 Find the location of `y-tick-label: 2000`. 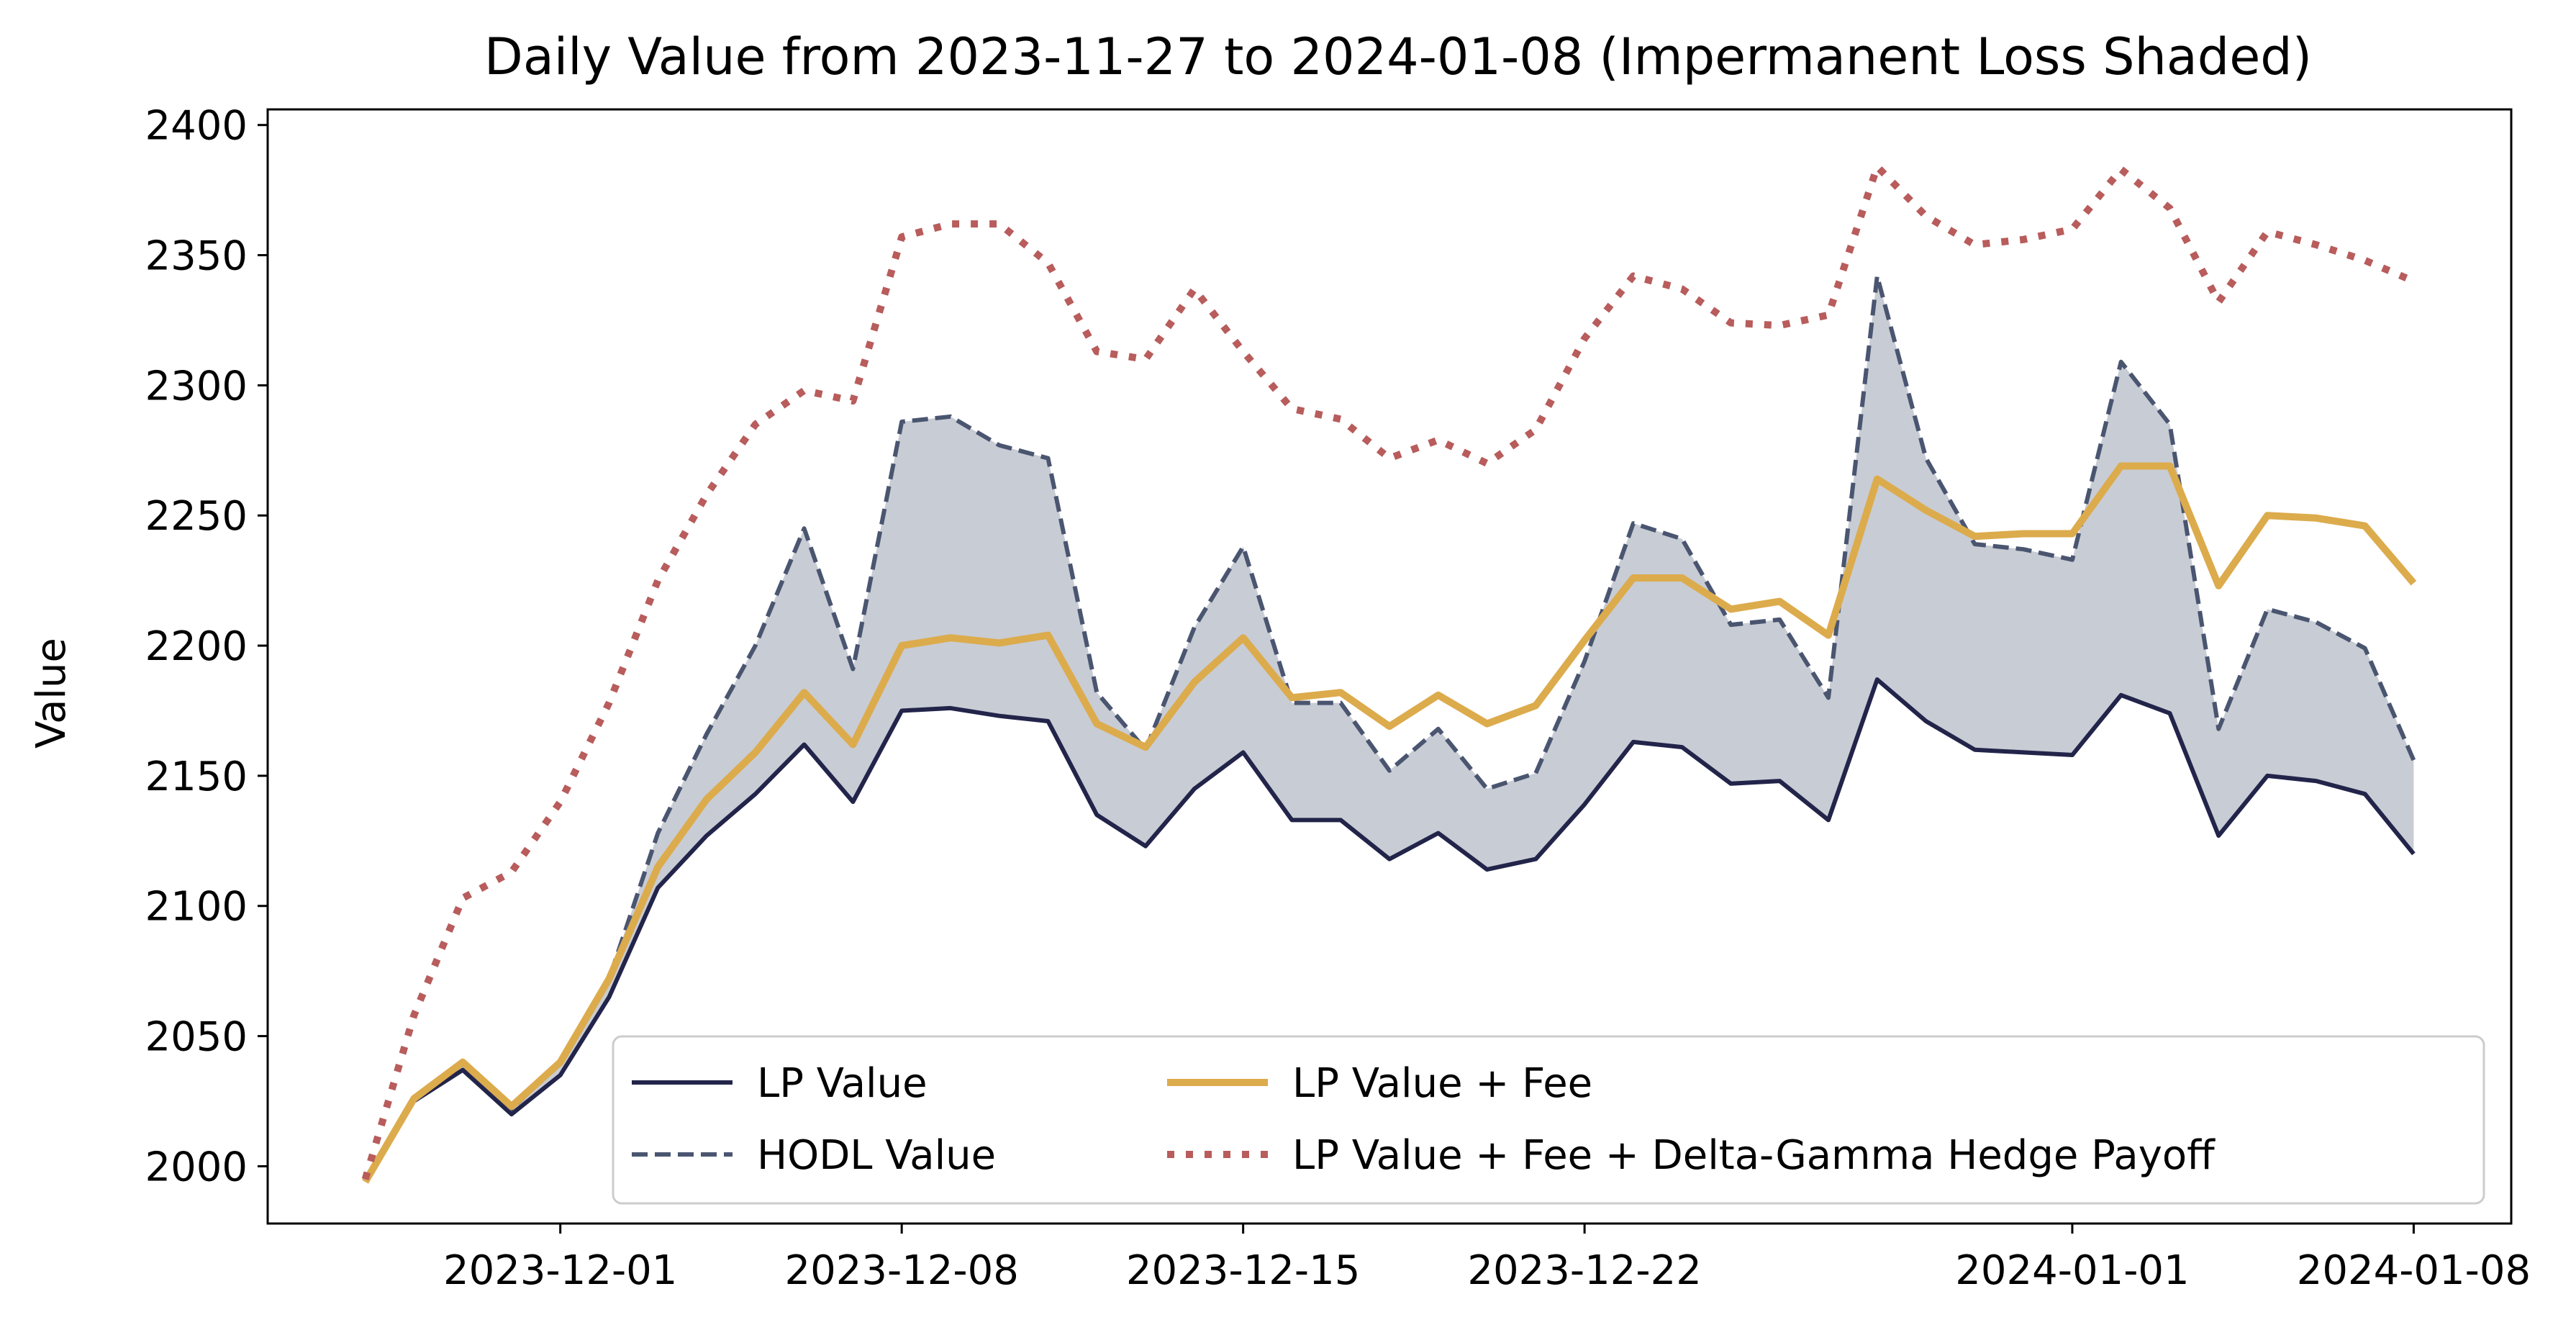

y-tick-label: 2000 is located at coordinates (196, 1167).